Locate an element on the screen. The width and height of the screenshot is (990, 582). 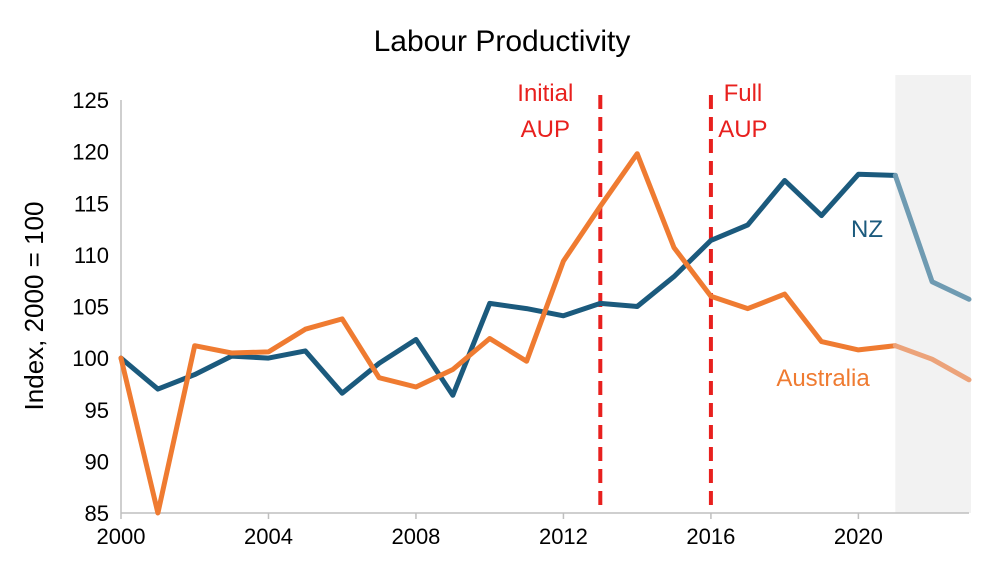
x-tick-label: 2016 is located at coordinates (710, 536).